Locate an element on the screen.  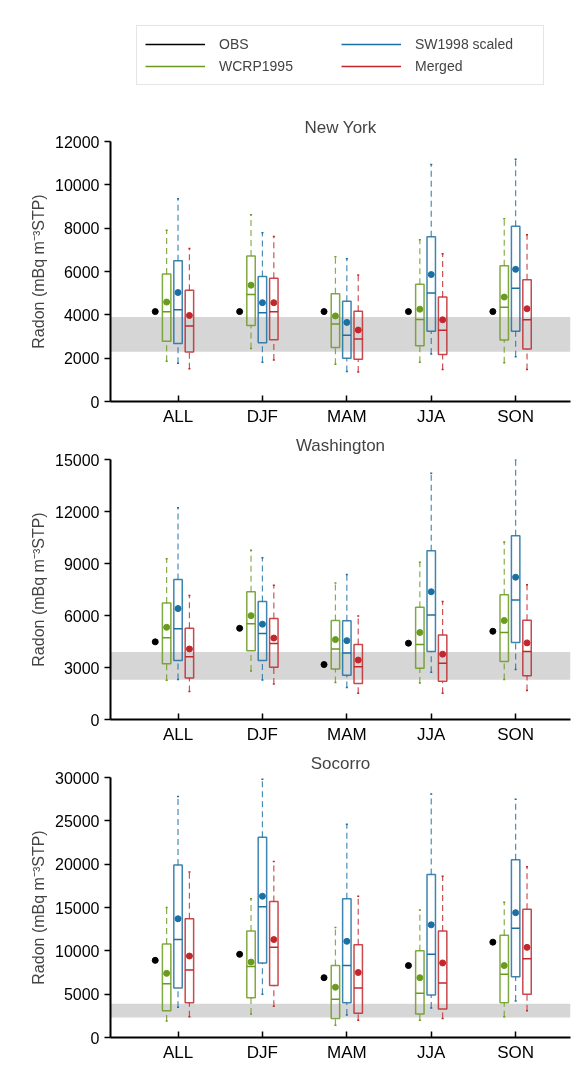
y-tick-label: 25000 is located at coordinates (77, 821).